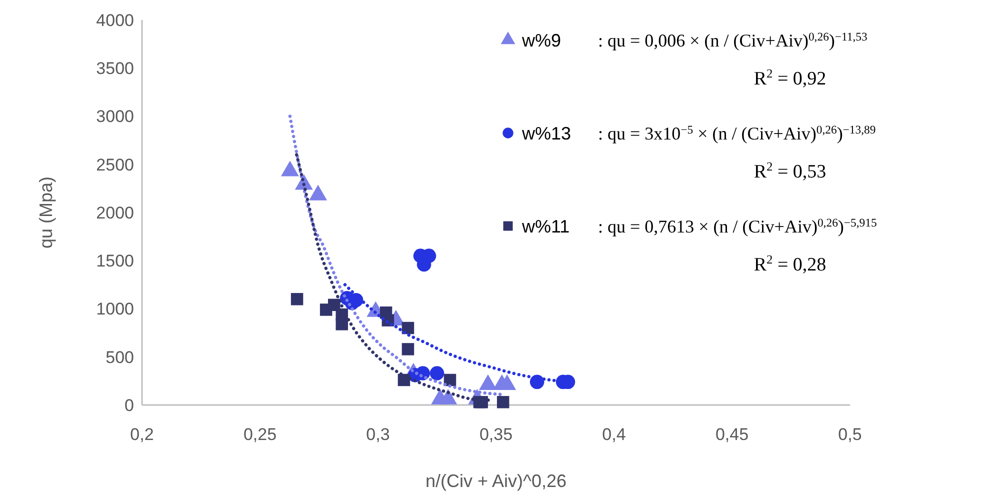 Image resolution: width=981 pixels, height=495 pixels. What do you see at coordinates (496, 434) in the screenshot?
I see `x-tick-label: 0,35` at bounding box center [496, 434].